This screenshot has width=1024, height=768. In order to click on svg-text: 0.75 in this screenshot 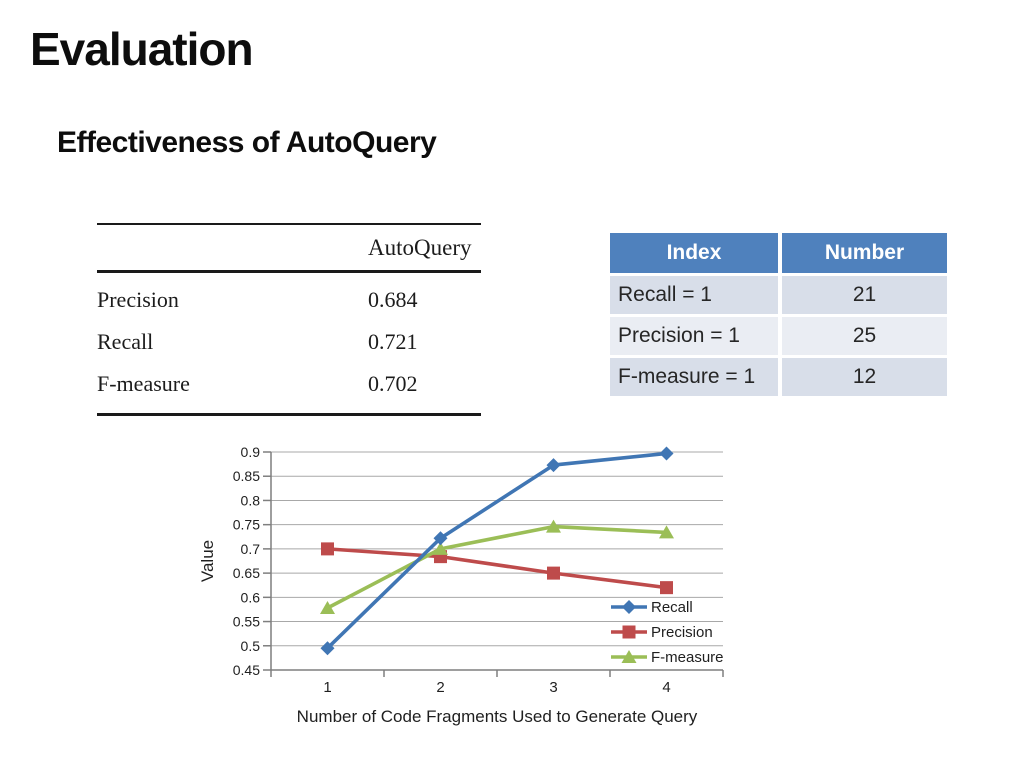, I will do `click(246, 525)`.